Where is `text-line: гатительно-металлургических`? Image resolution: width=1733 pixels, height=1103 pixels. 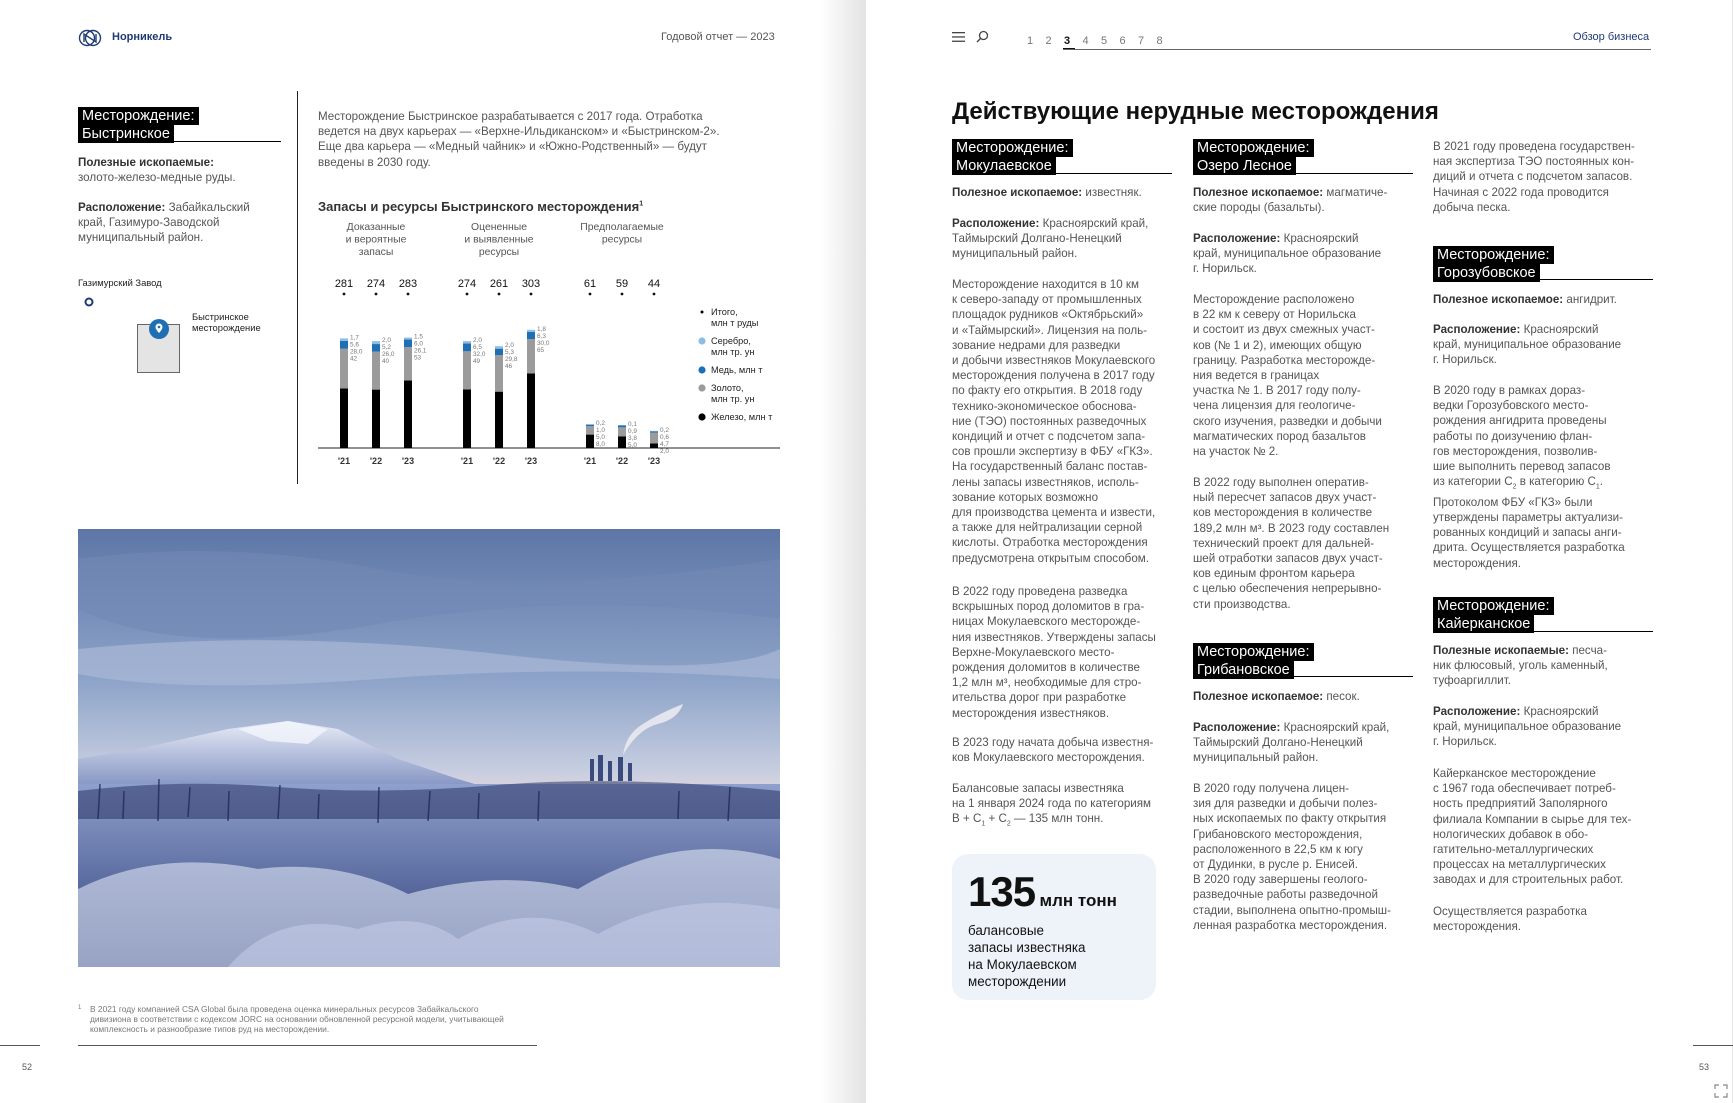 text-line: гатительно-металлургических is located at coordinates (1513, 850).